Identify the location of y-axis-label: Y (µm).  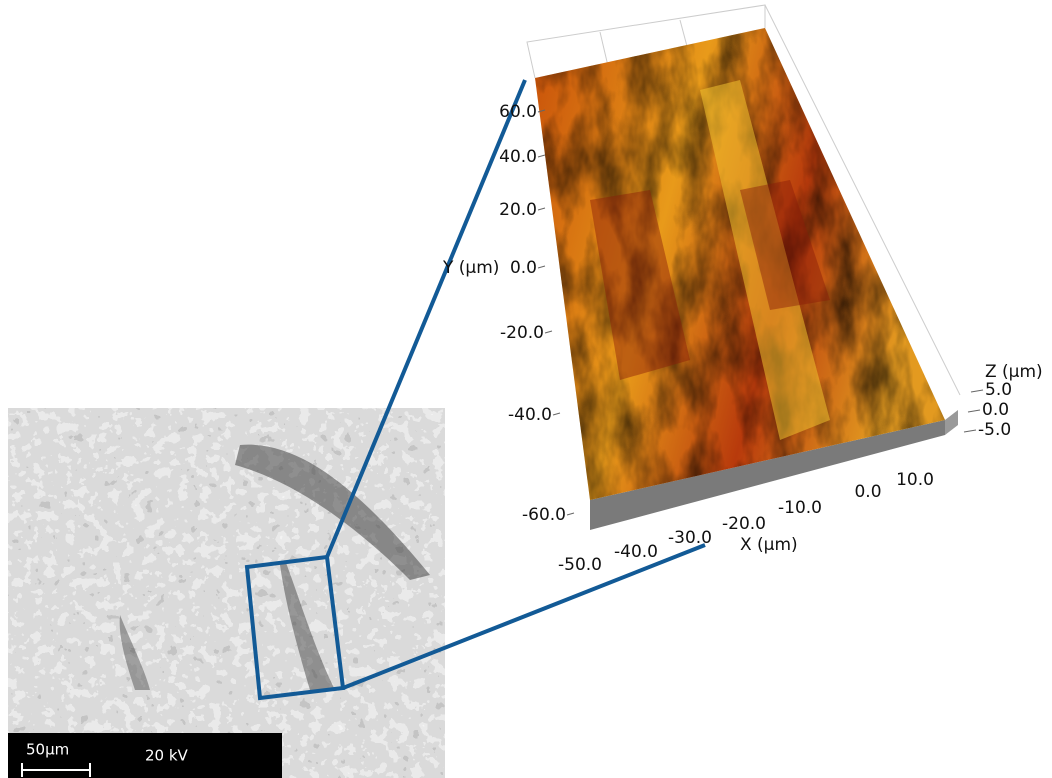
(470, 268).